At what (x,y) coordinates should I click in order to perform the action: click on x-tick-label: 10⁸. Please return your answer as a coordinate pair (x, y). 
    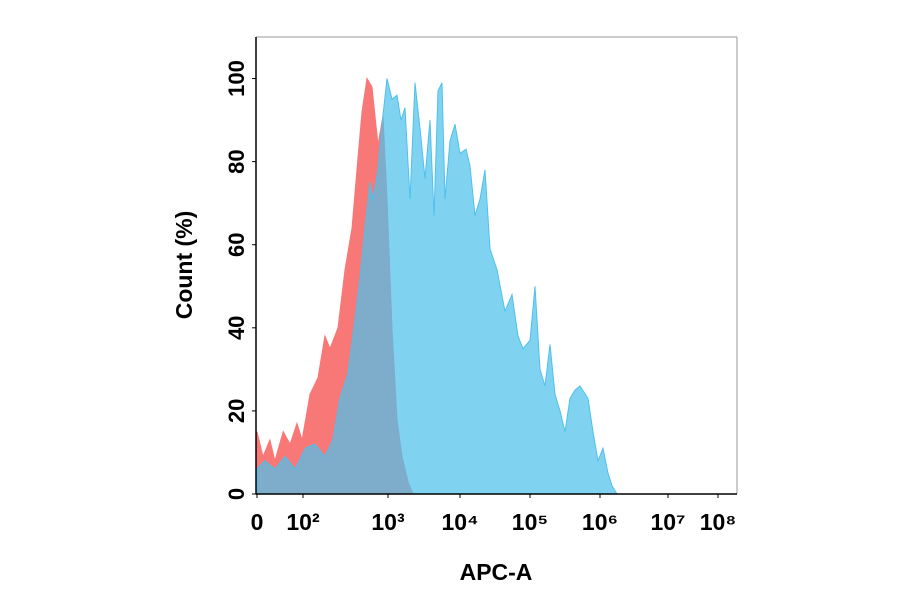
    Looking at the image, I should click on (718, 522).